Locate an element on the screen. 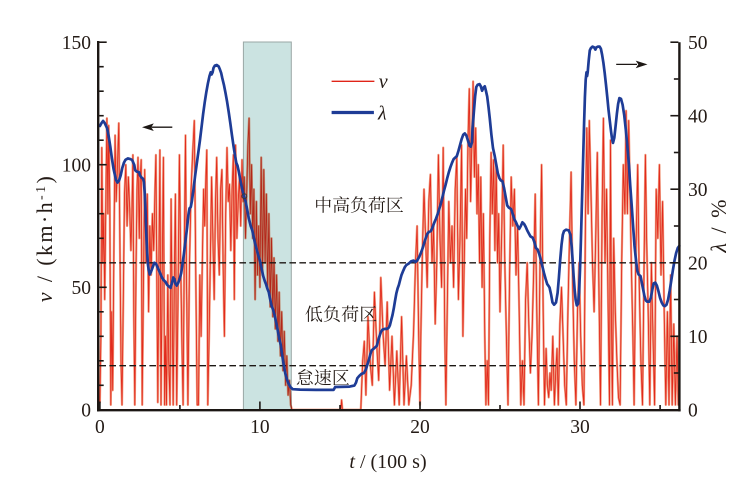  svg-text: v is located at coordinates (383, 82).